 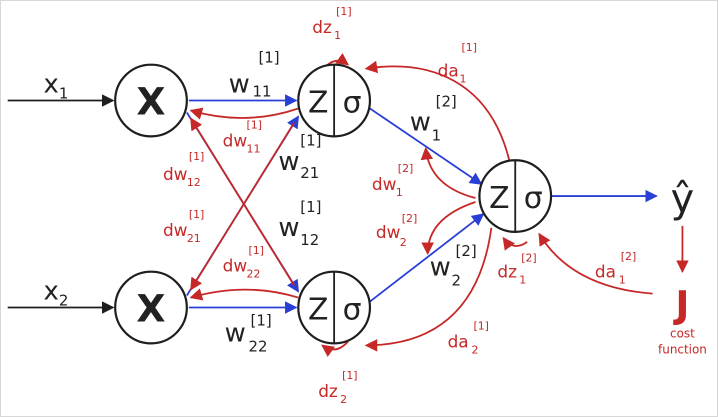 What do you see at coordinates (243, 206) in the screenshot?
I see `grad-edge-dw21` at bounding box center [243, 206].